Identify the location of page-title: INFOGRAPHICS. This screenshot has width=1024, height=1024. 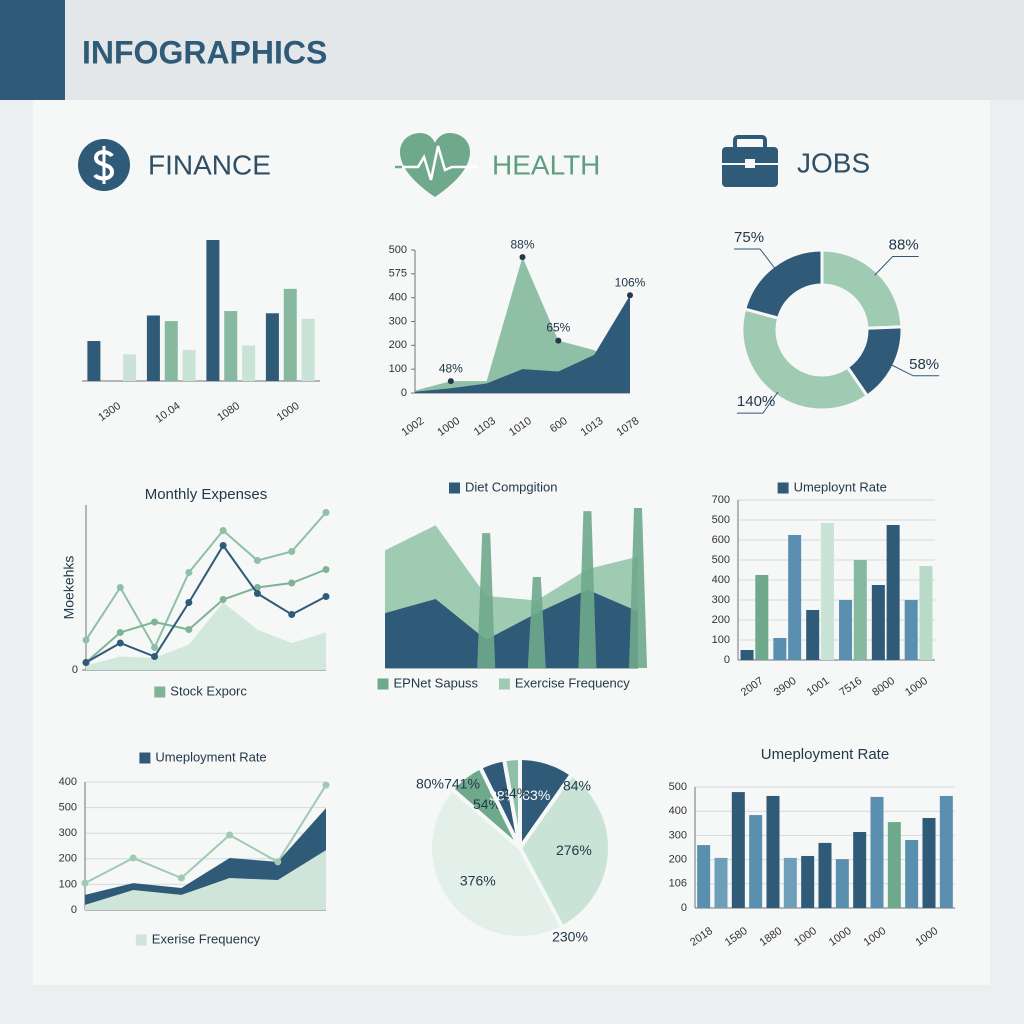
(204, 52).